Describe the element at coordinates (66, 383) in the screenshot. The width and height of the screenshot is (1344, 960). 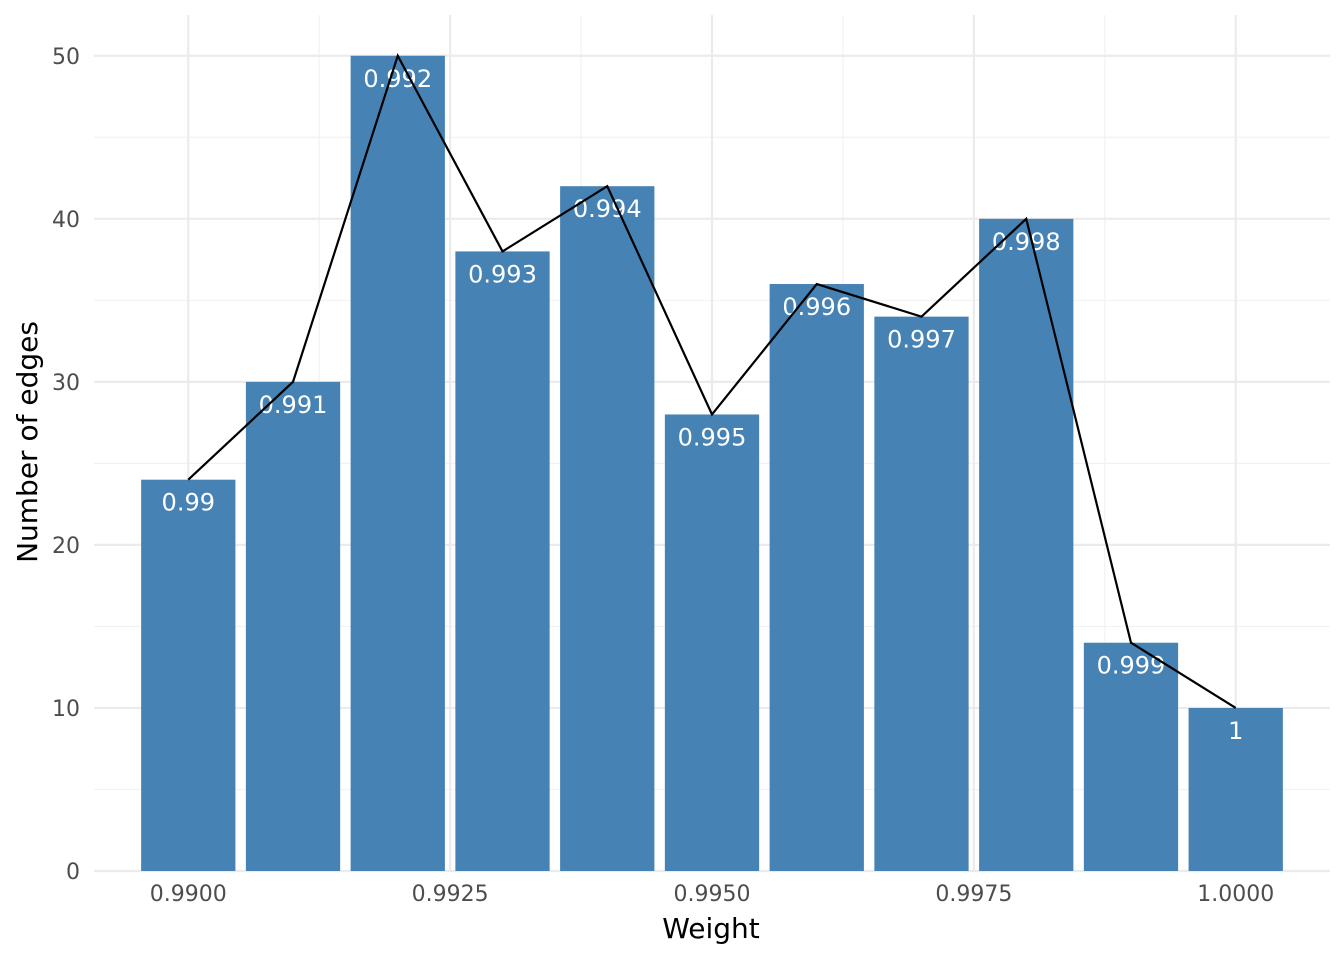
I see `y-tick-label: 30` at that location.